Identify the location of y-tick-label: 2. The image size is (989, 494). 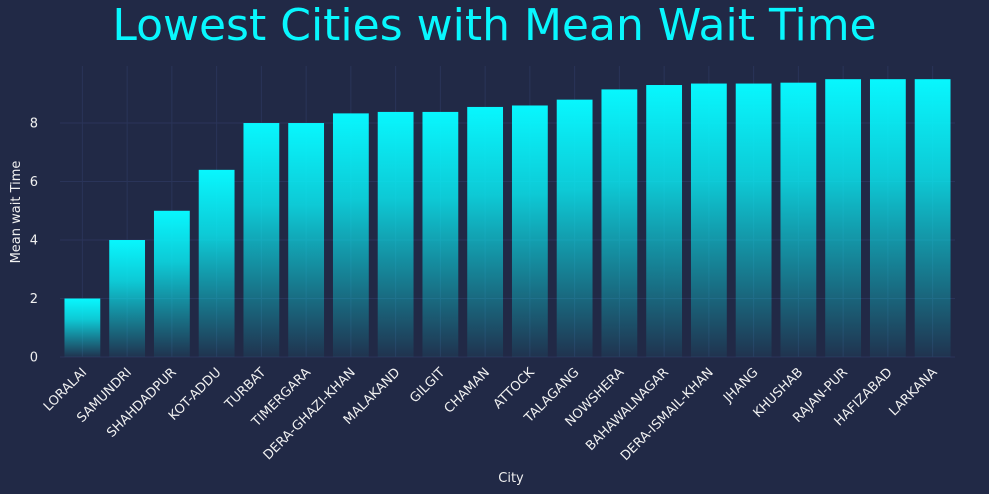
(34, 299).